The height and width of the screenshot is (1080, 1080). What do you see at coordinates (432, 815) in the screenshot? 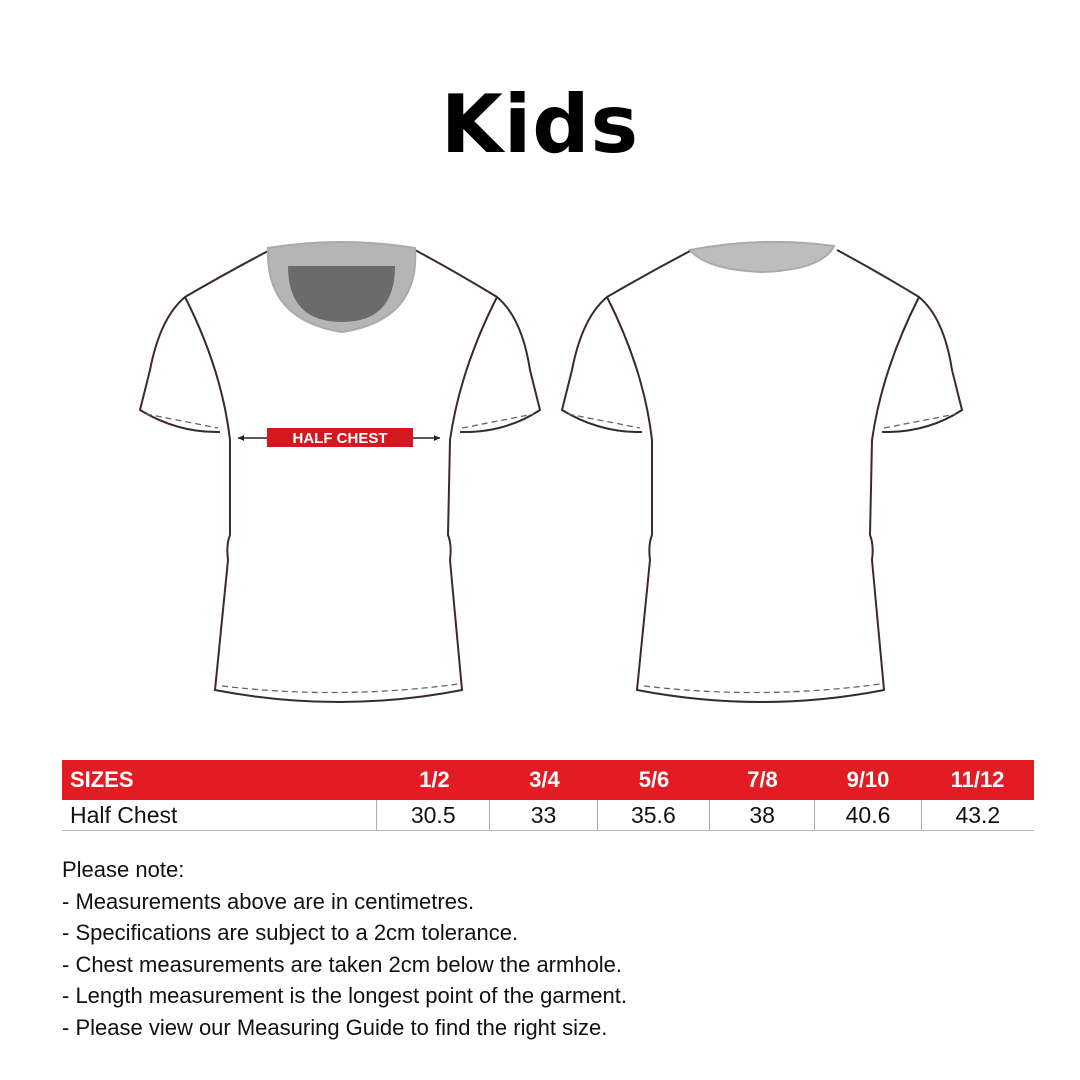
I see `table-cell: 30.5` at bounding box center [432, 815].